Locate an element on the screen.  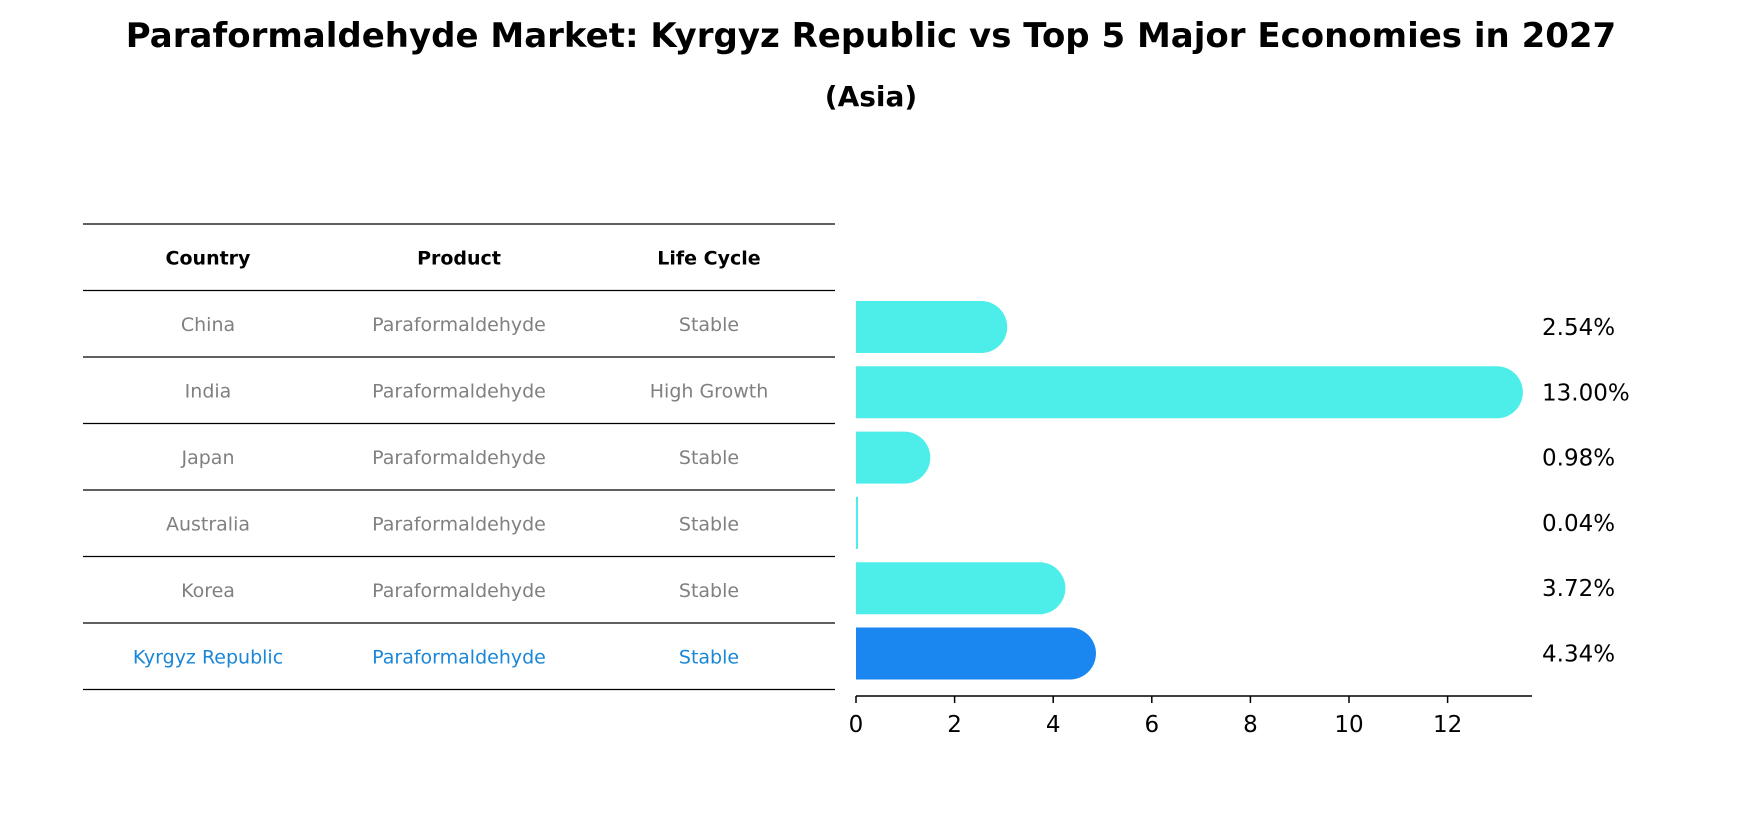
x-tick-label: 4 is located at coordinates (1053, 725).